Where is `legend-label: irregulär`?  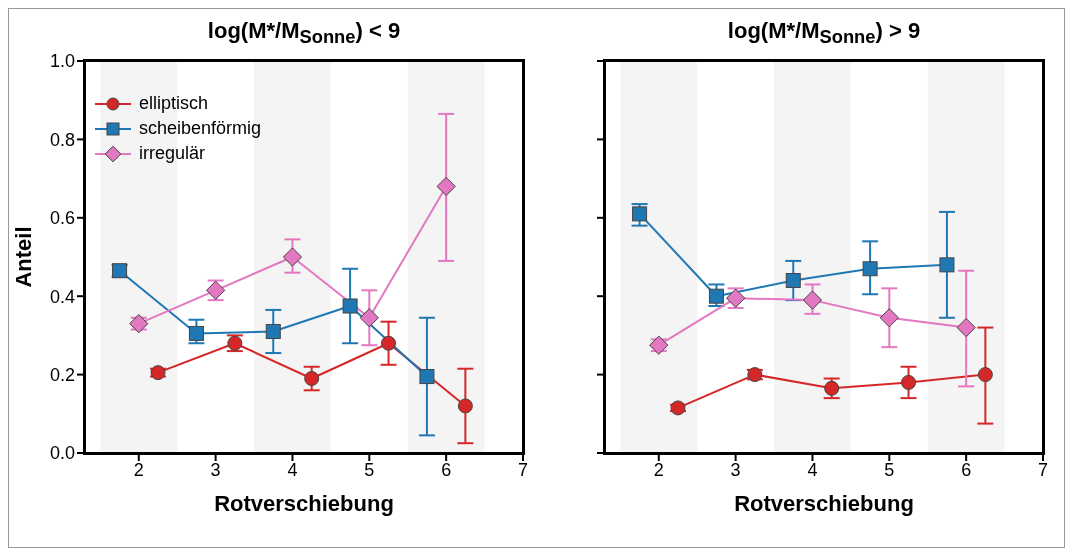
legend-label: irregulär is located at coordinates (172, 153).